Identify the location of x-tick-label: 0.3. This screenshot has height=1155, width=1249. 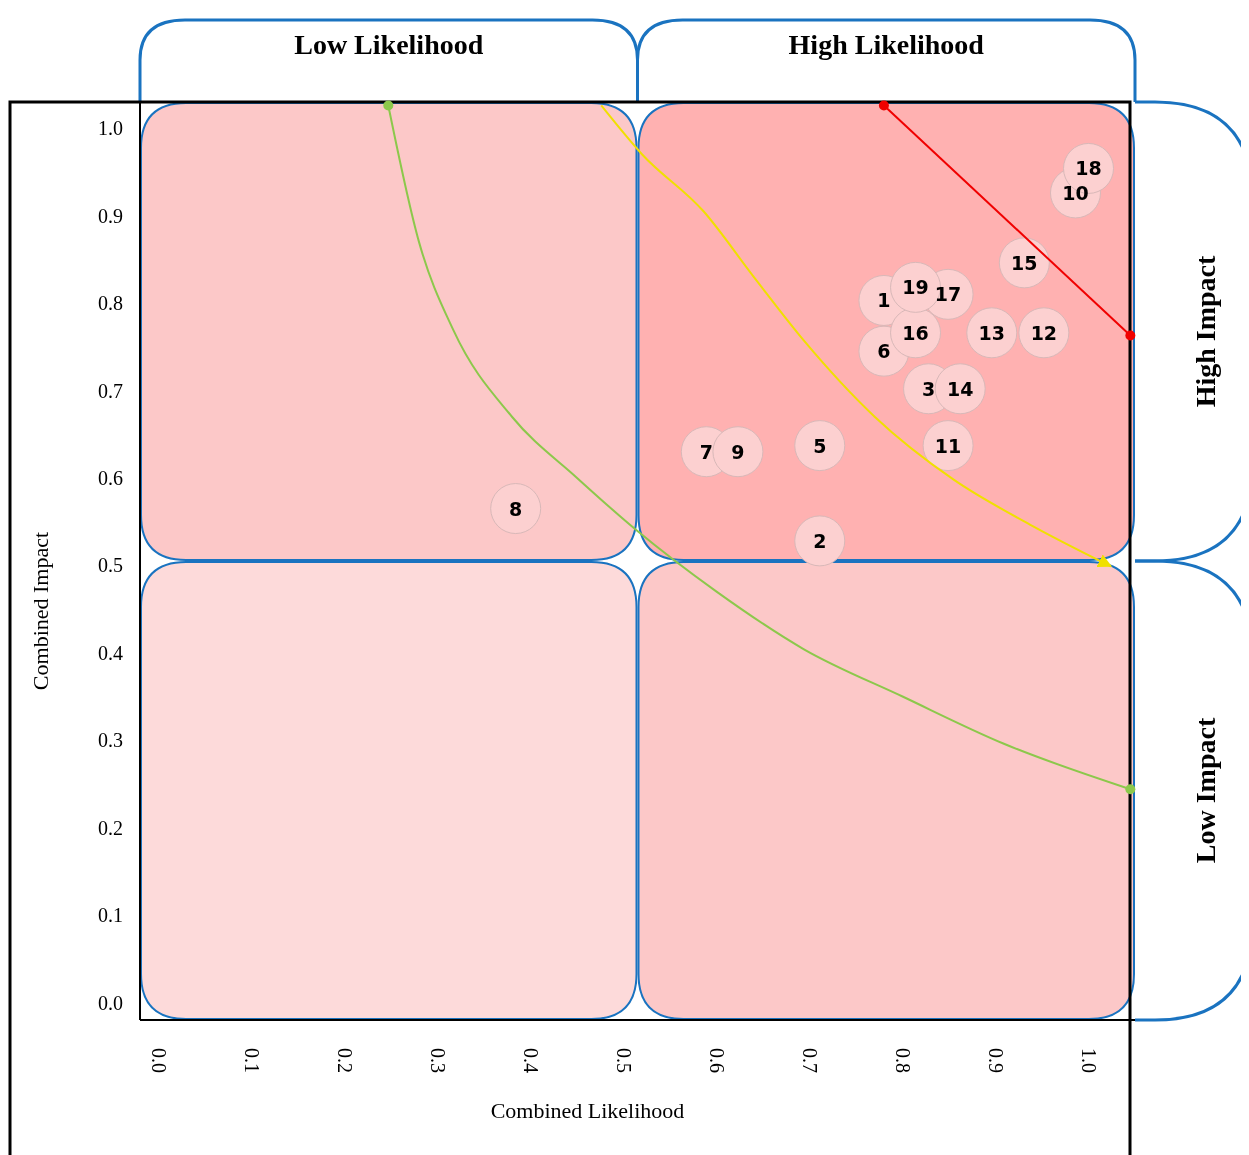
(437, 1060).